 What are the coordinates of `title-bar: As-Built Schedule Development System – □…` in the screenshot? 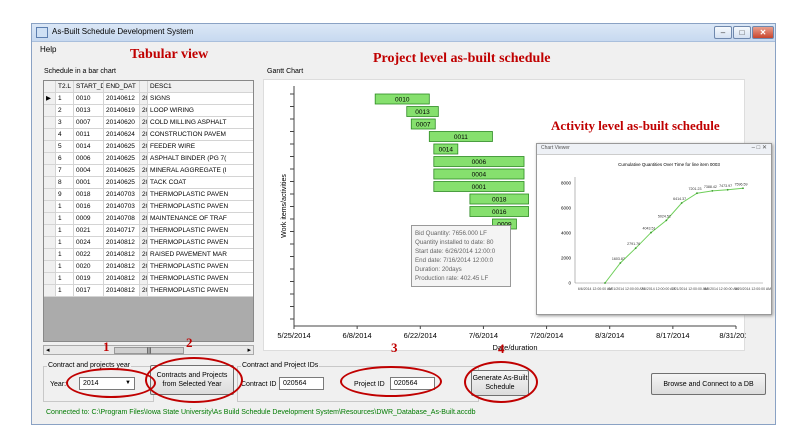 It's located at (403, 33).